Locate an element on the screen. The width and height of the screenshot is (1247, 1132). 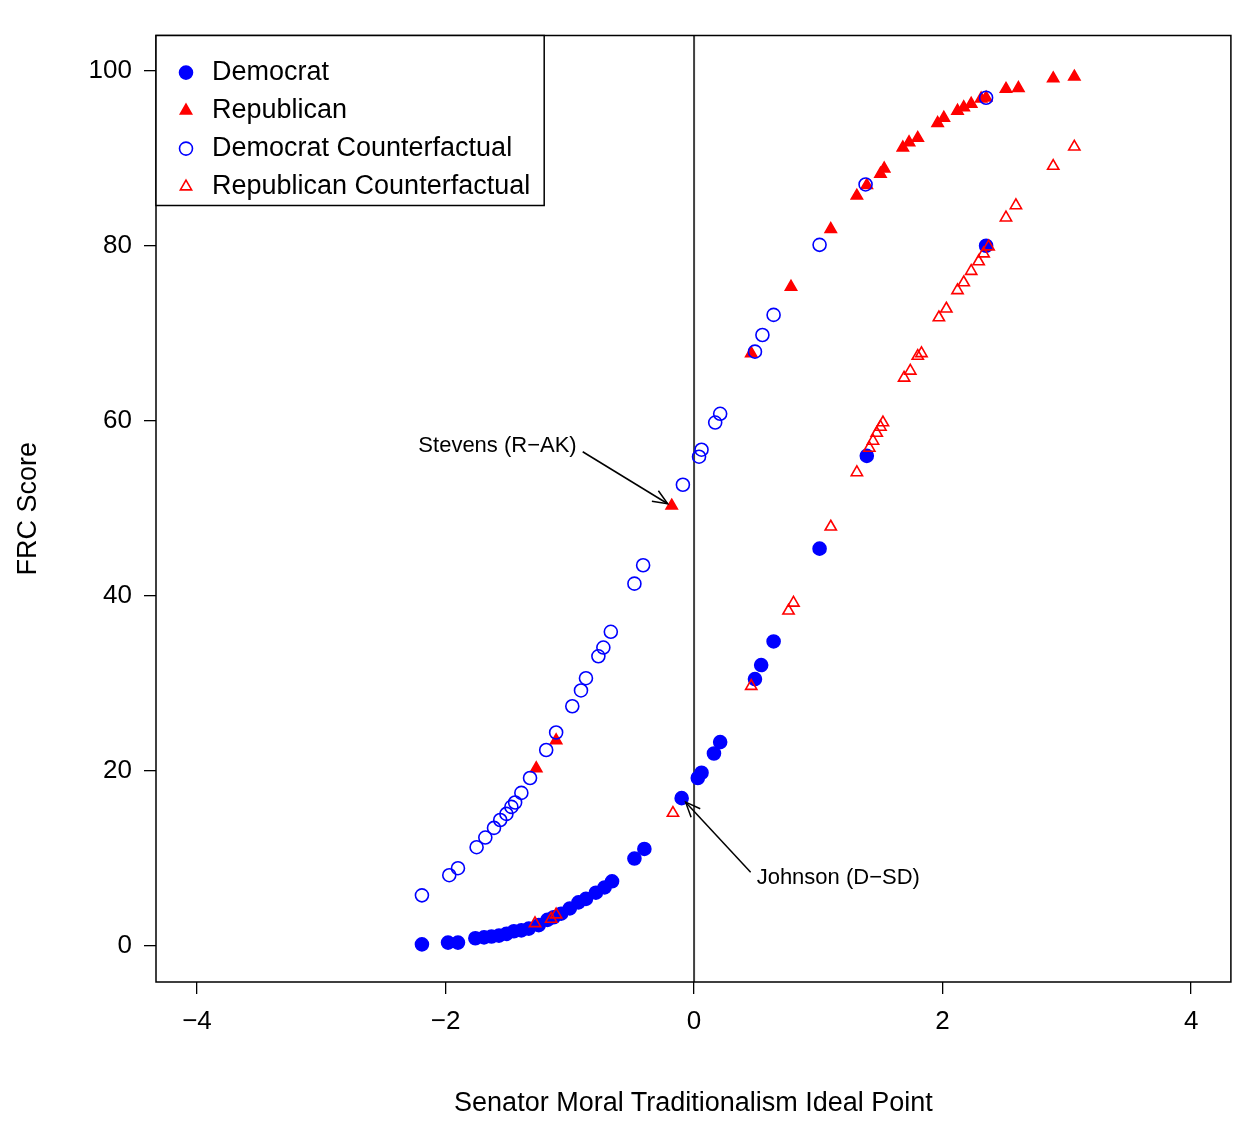
y-tick-label: 40 is located at coordinates (117, 594).